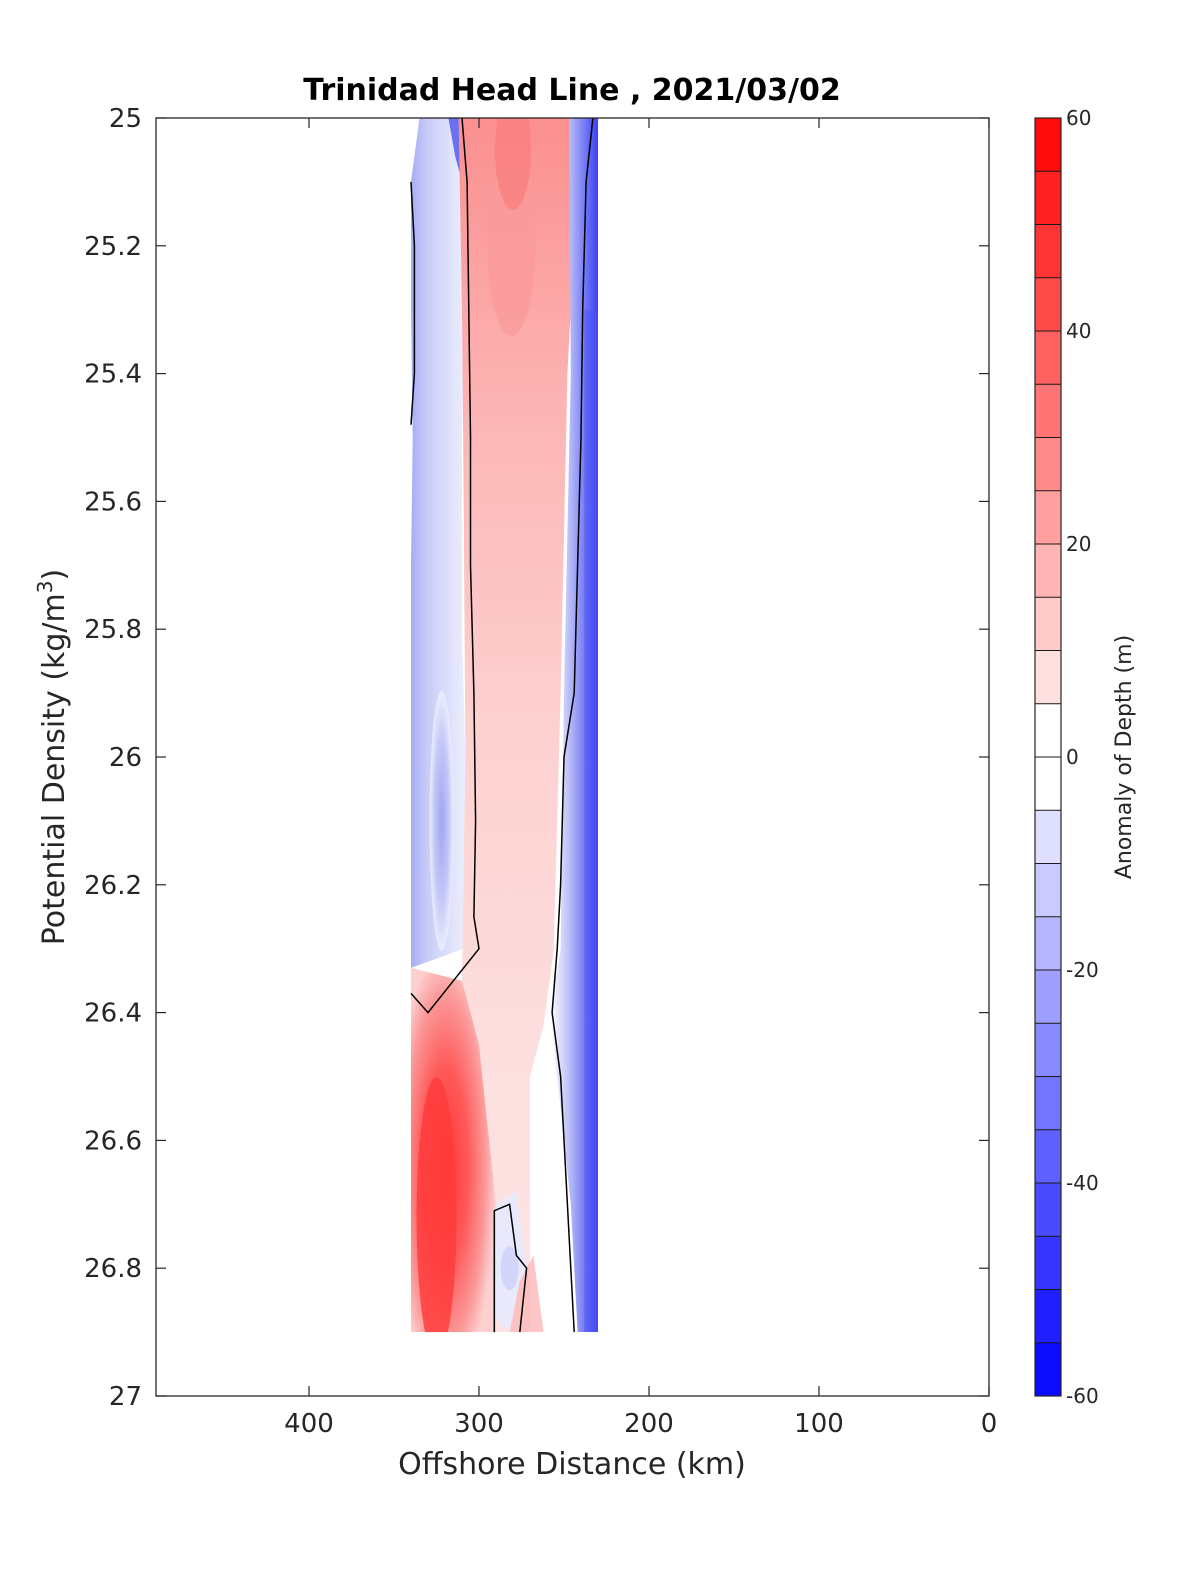  What do you see at coordinates (1078, 331) in the screenshot?
I see `colorbar-tick-label: 40` at bounding box center [1078, 331].